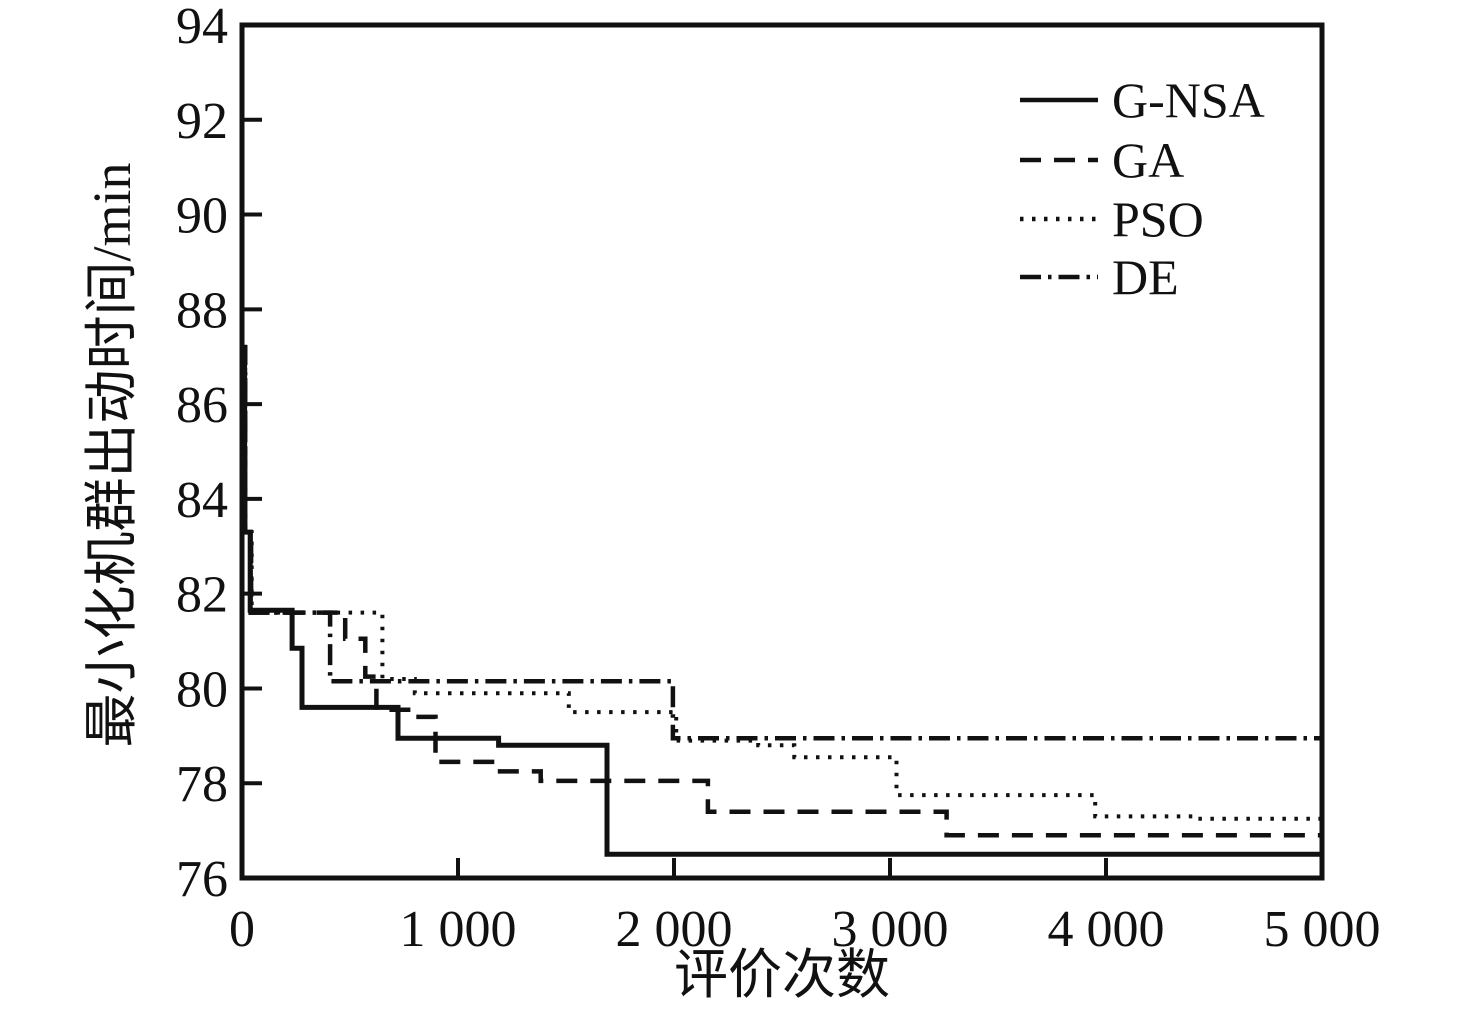 The width and height of the screenshot is (1476, 1019). Describe the element at coordinates (202, 595) in the screenshot. I see `y-tick-label: 82` at that location.